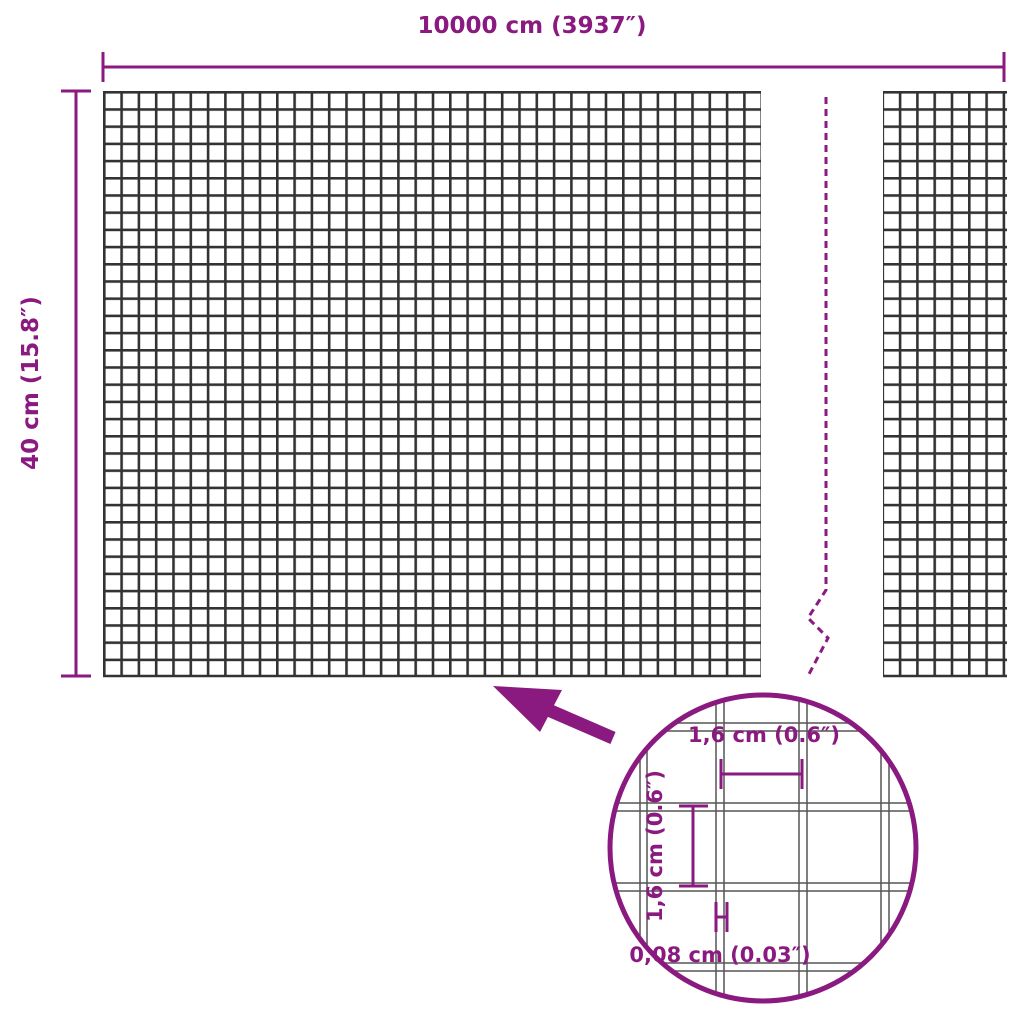 The image size is (1024, 1028). Describe the element at coordinates (655, 846) in the screenshot. I see `mesh-height-label: 1,6 cm (0.6″)` at that location.